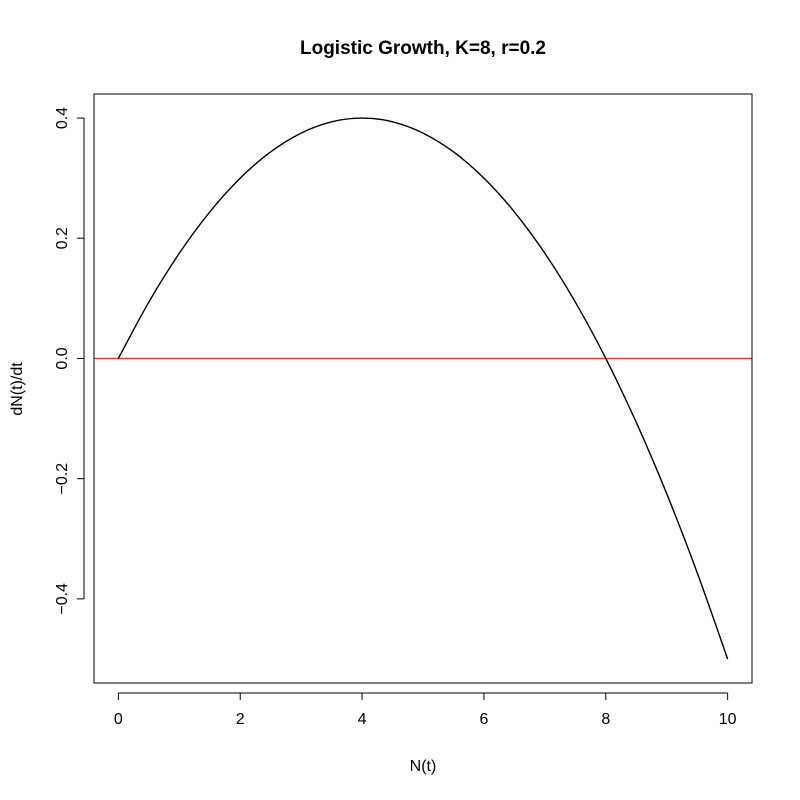  What do you see at coordinates (62, 238) in the screenshot?
I see `y-tick-label: 0.2` at bounding box center [62, 238].